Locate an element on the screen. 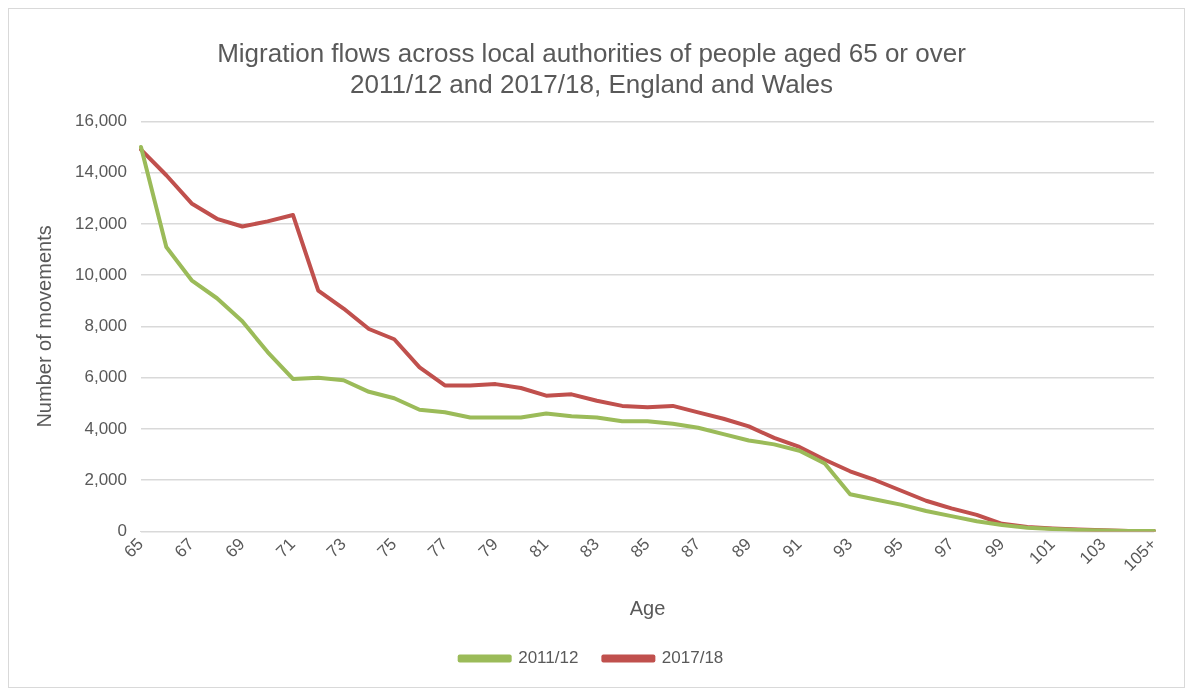  x-tick-label: 103 is located at coordinates (1092, 551).